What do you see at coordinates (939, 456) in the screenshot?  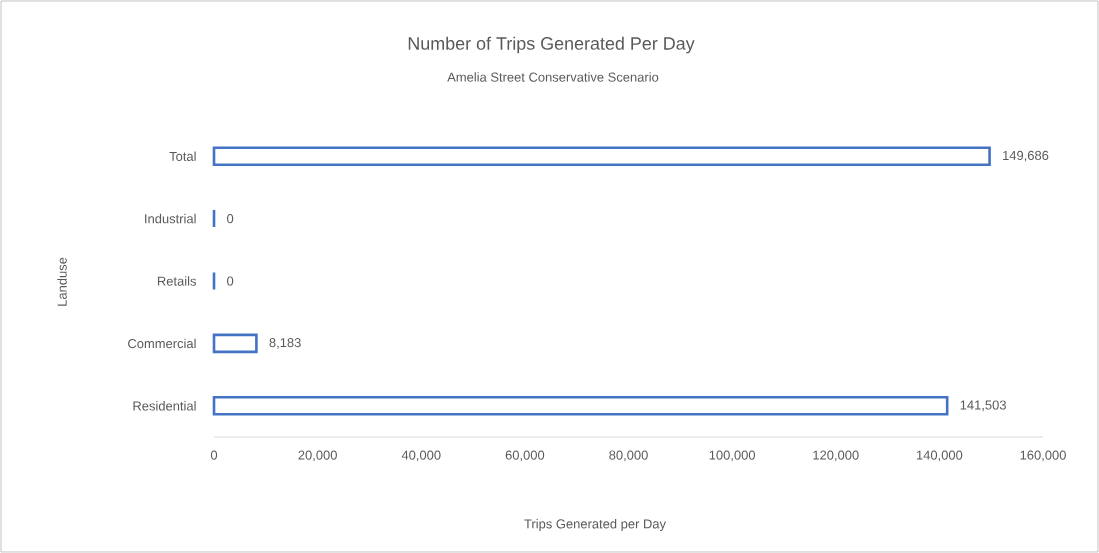 I see `x-tick-label: 140,000` at bounding box center [939, 456].